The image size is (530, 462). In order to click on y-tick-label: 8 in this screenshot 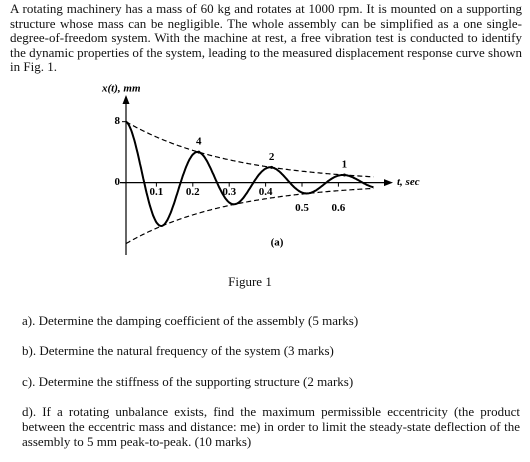, I will do `click(118, 121)`.